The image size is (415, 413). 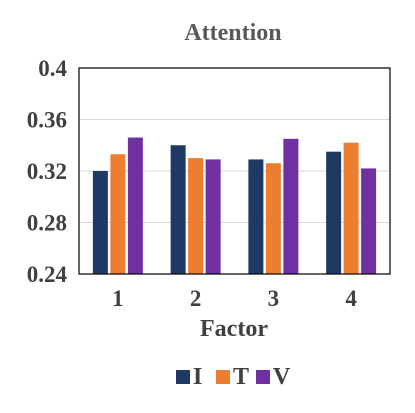 I want to click on x-axis-tick-labels: 1 2 3 4, so click(x=234, y=298).